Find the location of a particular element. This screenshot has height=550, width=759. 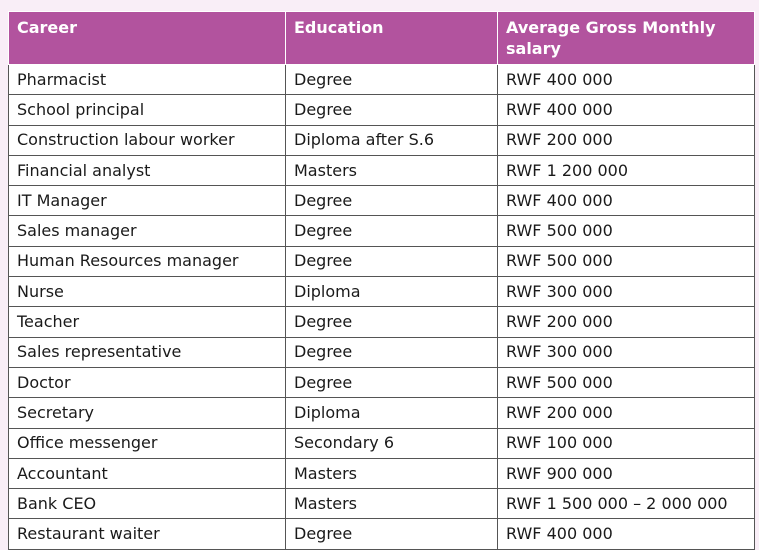

table-row: Pharmacist Degree RWF 400 000 is located at coordinates (381, 79).